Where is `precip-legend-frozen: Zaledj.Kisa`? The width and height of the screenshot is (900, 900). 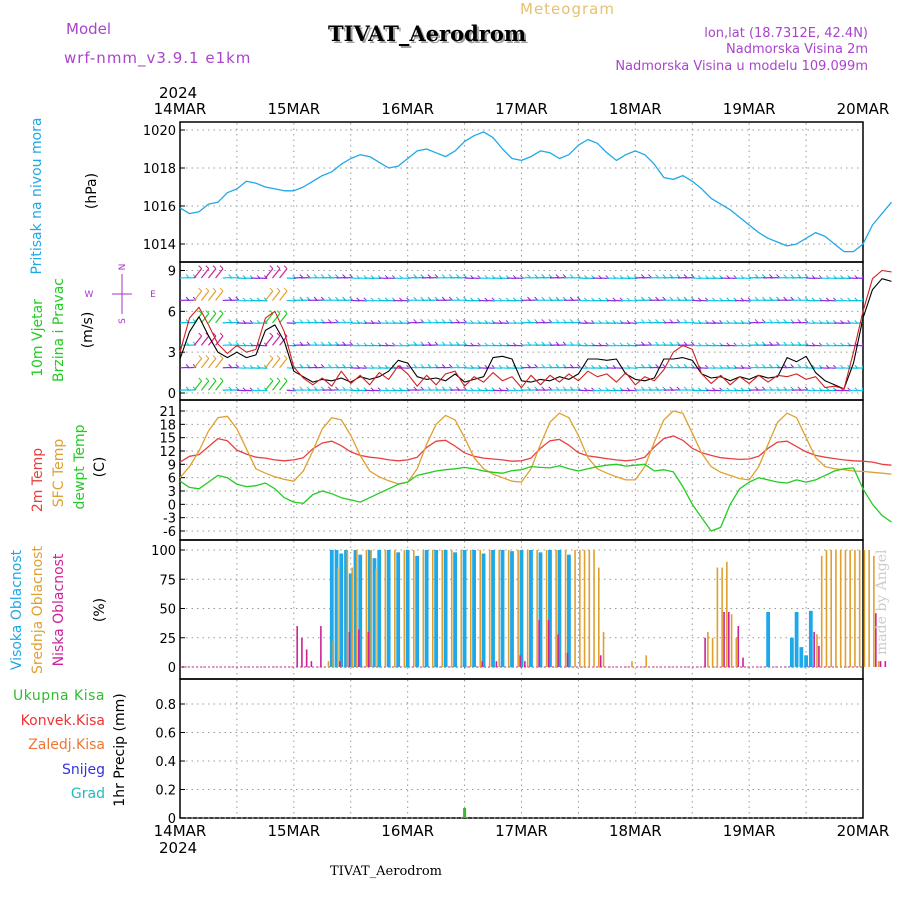 precip-legend-frozen: Zaledj.Kisa is located at coordinates (66, 745).